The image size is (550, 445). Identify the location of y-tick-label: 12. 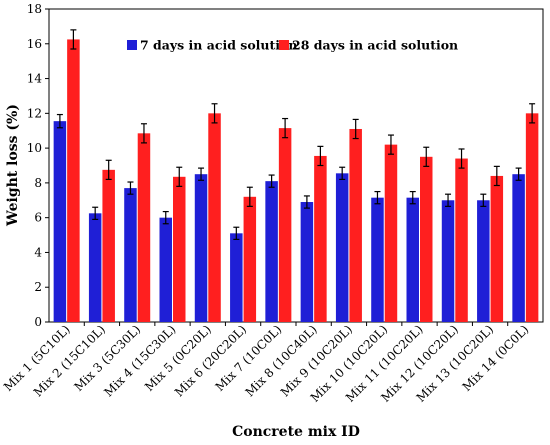
(34, 113).